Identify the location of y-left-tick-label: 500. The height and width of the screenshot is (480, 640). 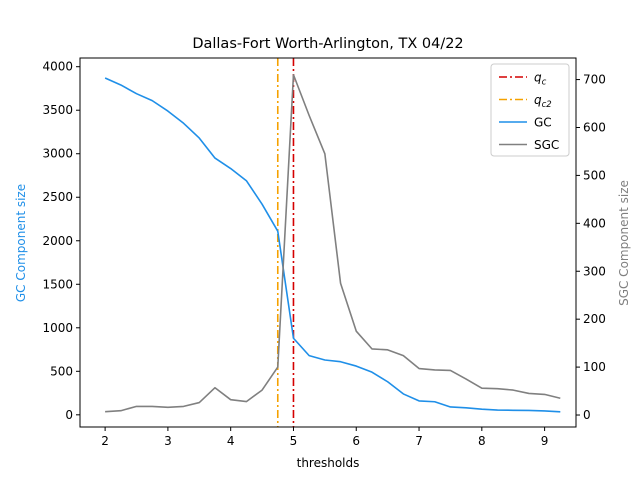
(61, 371).